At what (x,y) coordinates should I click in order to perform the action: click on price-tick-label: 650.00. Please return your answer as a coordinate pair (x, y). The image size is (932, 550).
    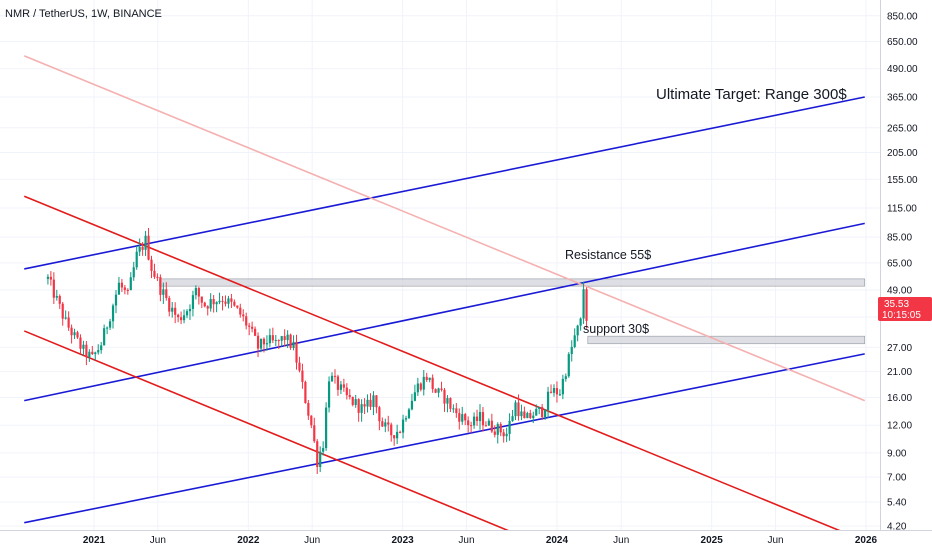
    Looking at the image, I should click on (902, 42).